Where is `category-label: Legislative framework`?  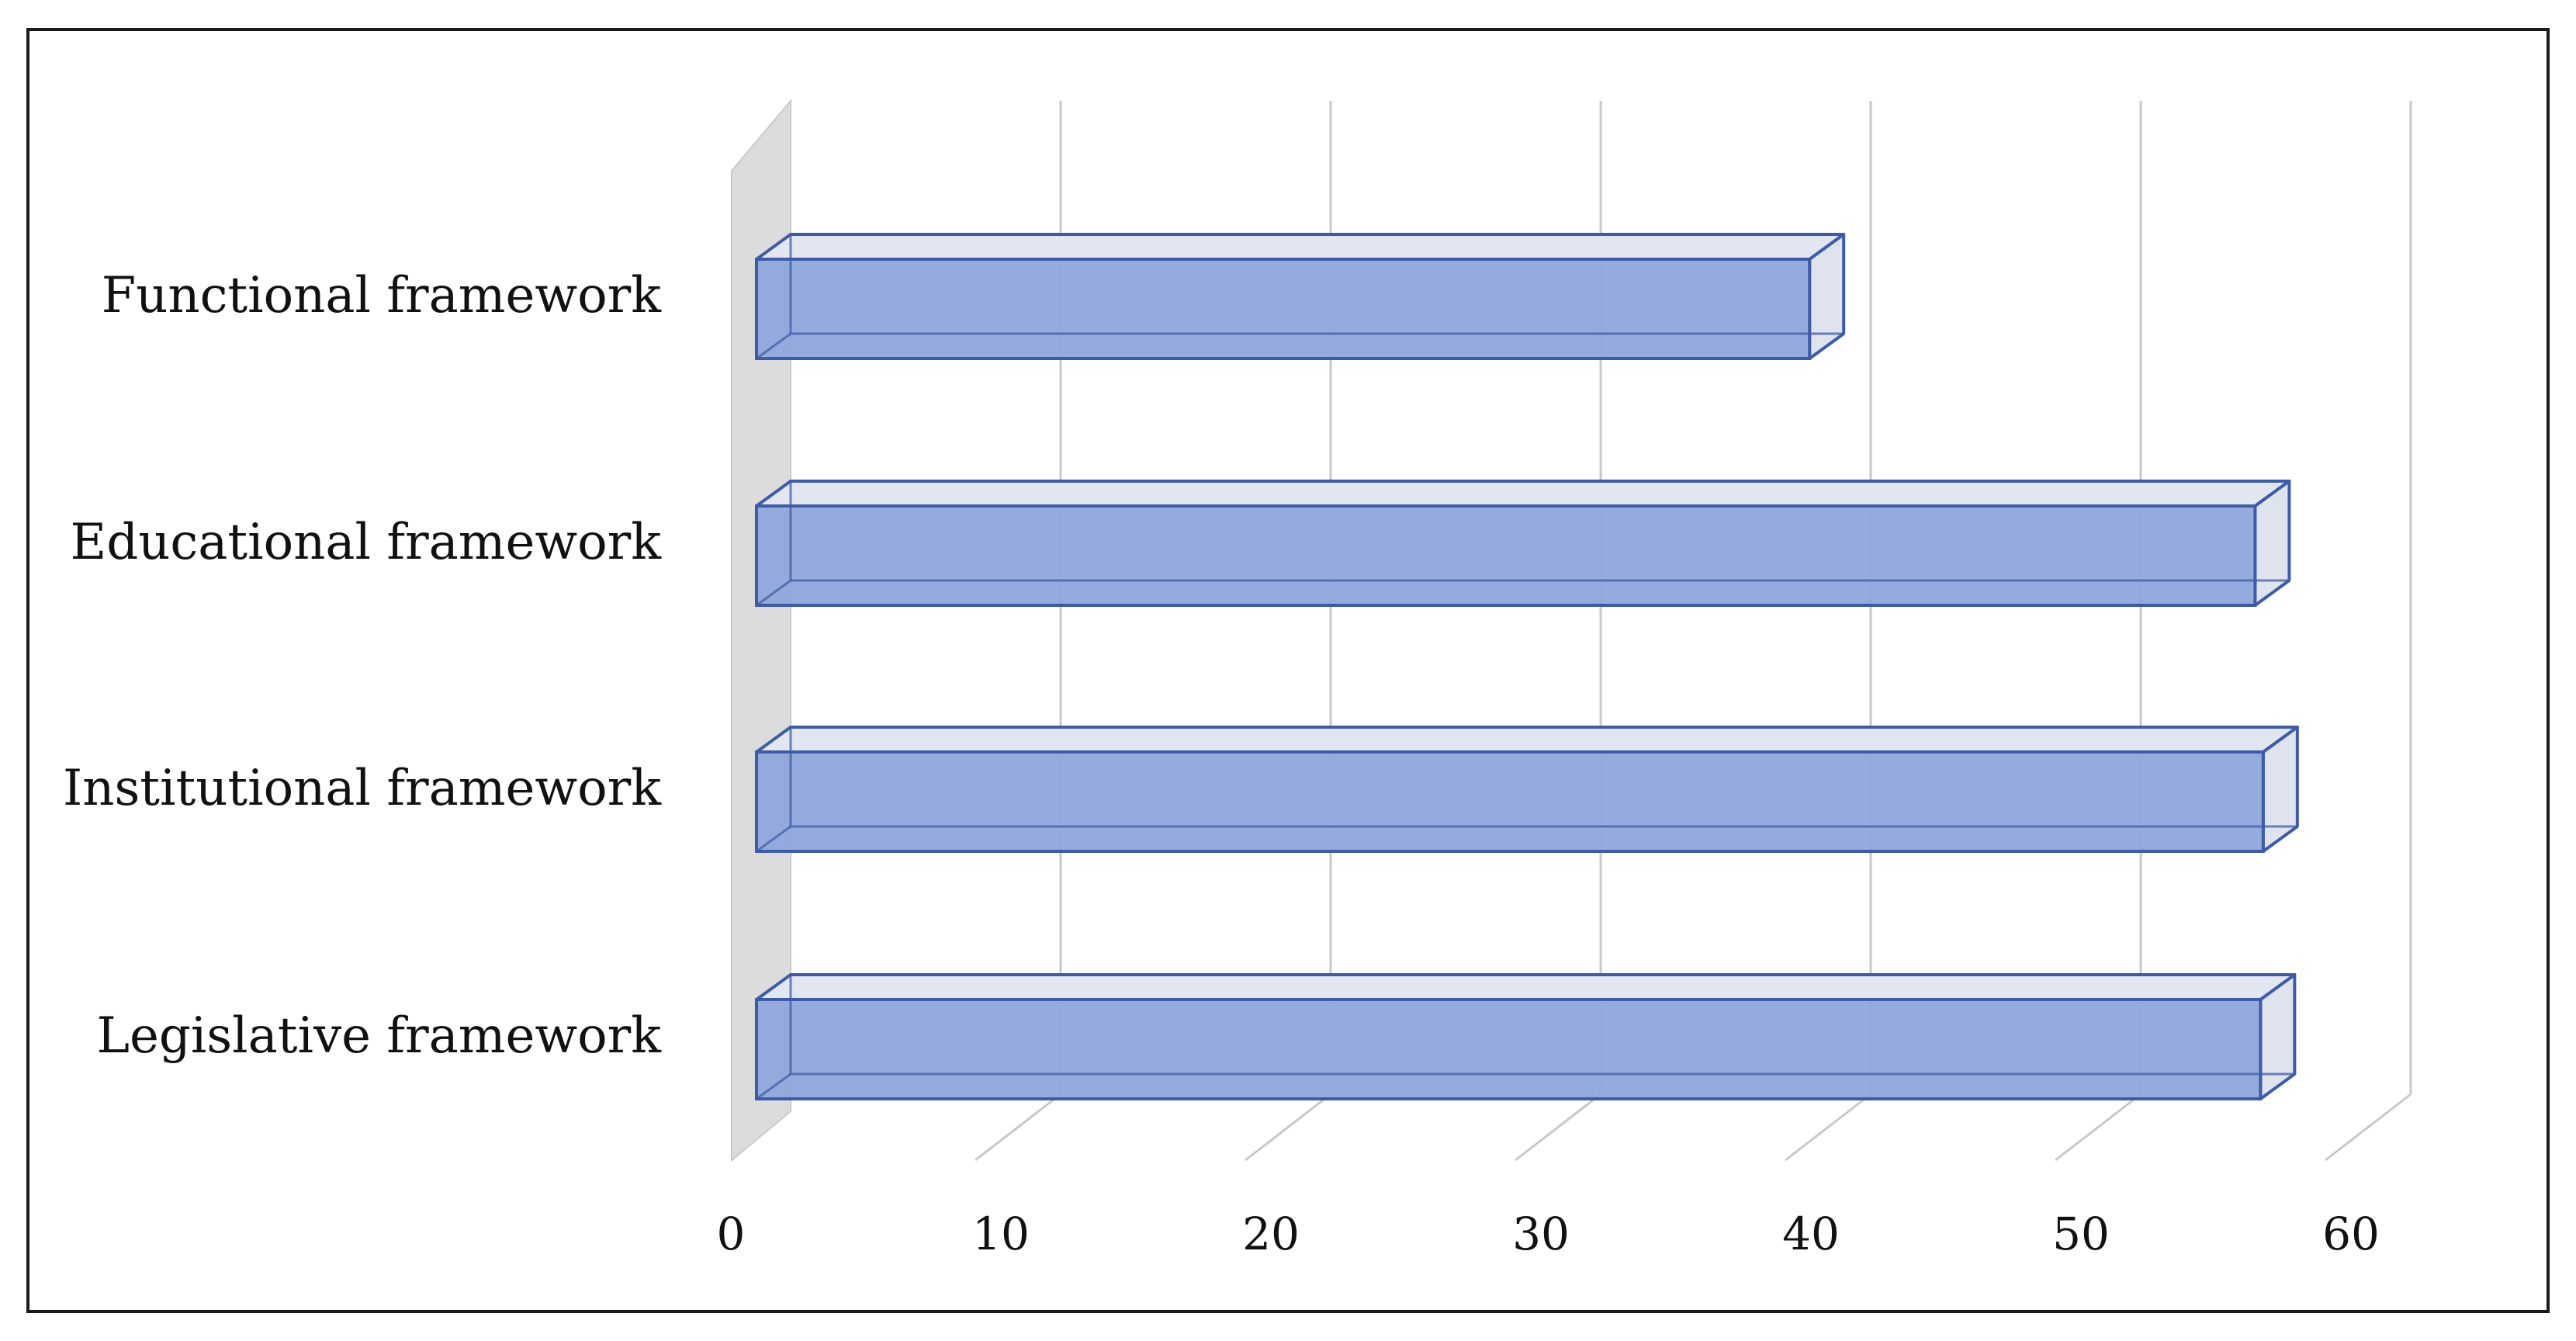 category-label: Legislative framework is located at coordinates (379, 1036).